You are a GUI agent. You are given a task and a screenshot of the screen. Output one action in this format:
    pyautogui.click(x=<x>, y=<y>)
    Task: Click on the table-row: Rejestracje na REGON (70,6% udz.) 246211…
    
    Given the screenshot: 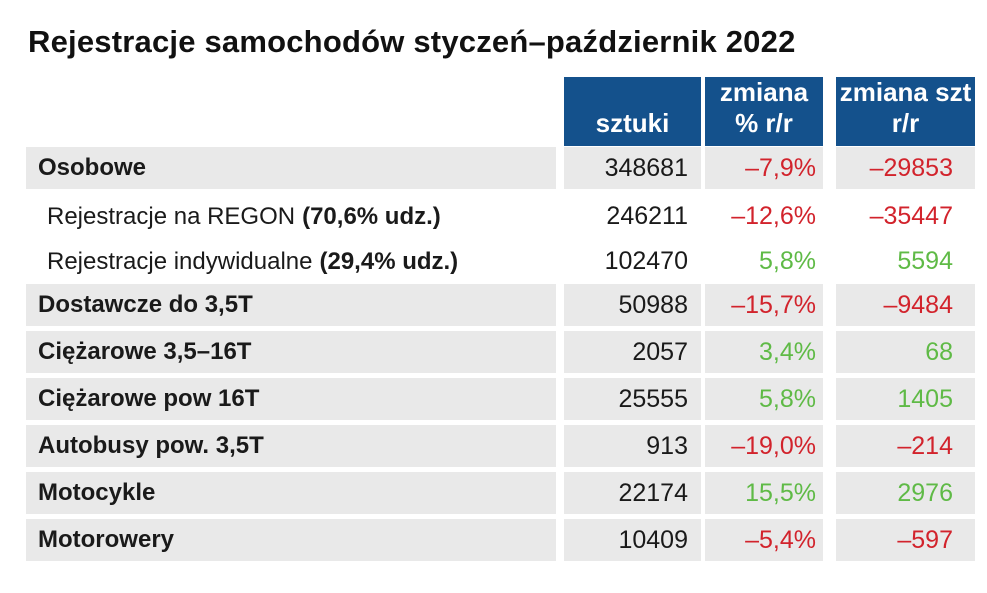 What is the action you would take?
    pyautogui.click(x=500, y=216)
    